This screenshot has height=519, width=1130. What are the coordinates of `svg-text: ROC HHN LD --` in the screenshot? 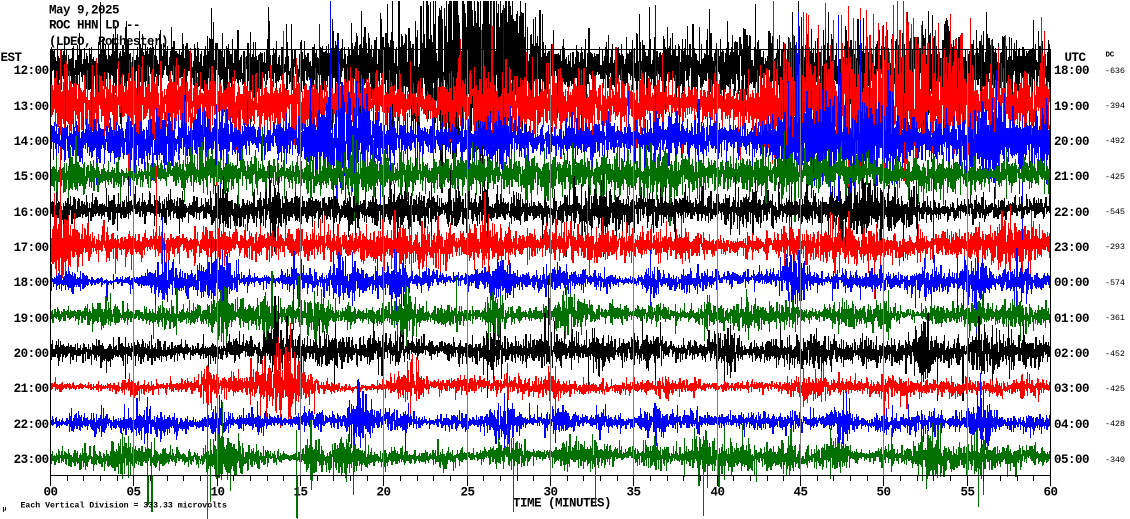 It's located at (94, 26).